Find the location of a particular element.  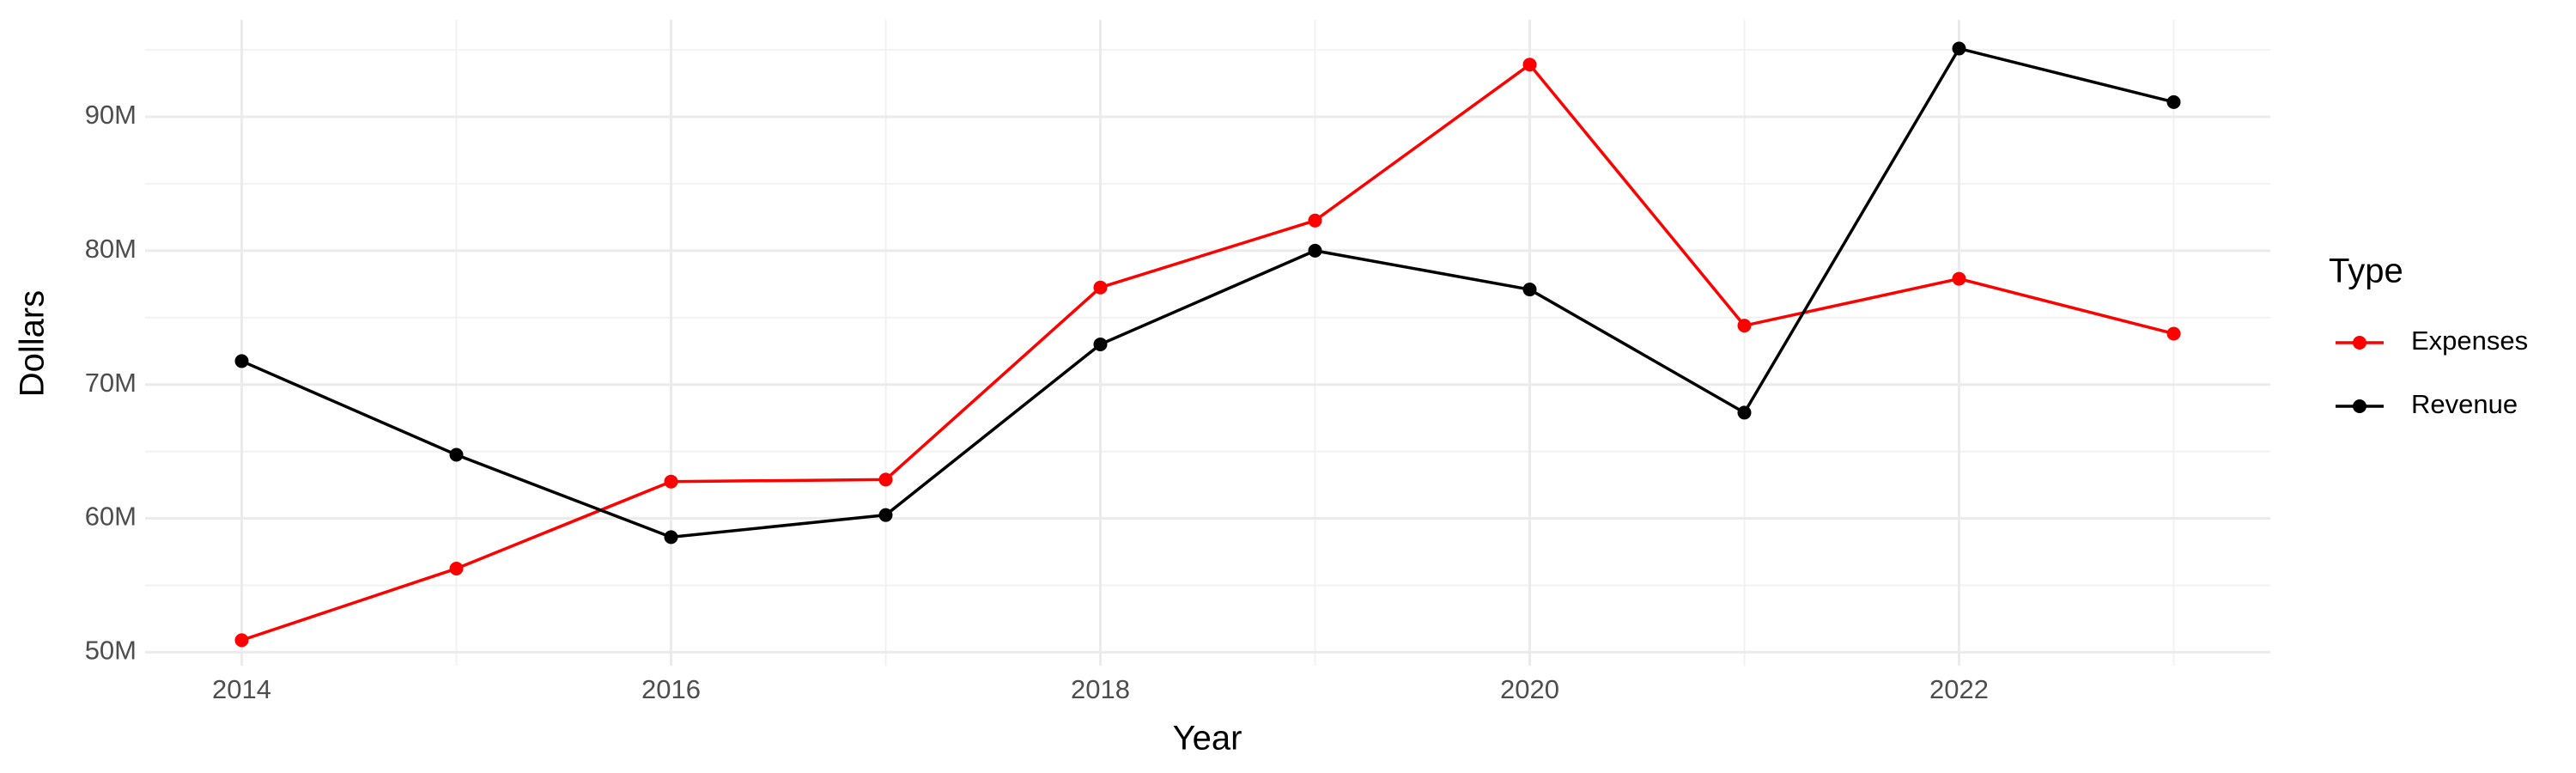

legend-label: Revenue is located at coordinates (2464, 404).